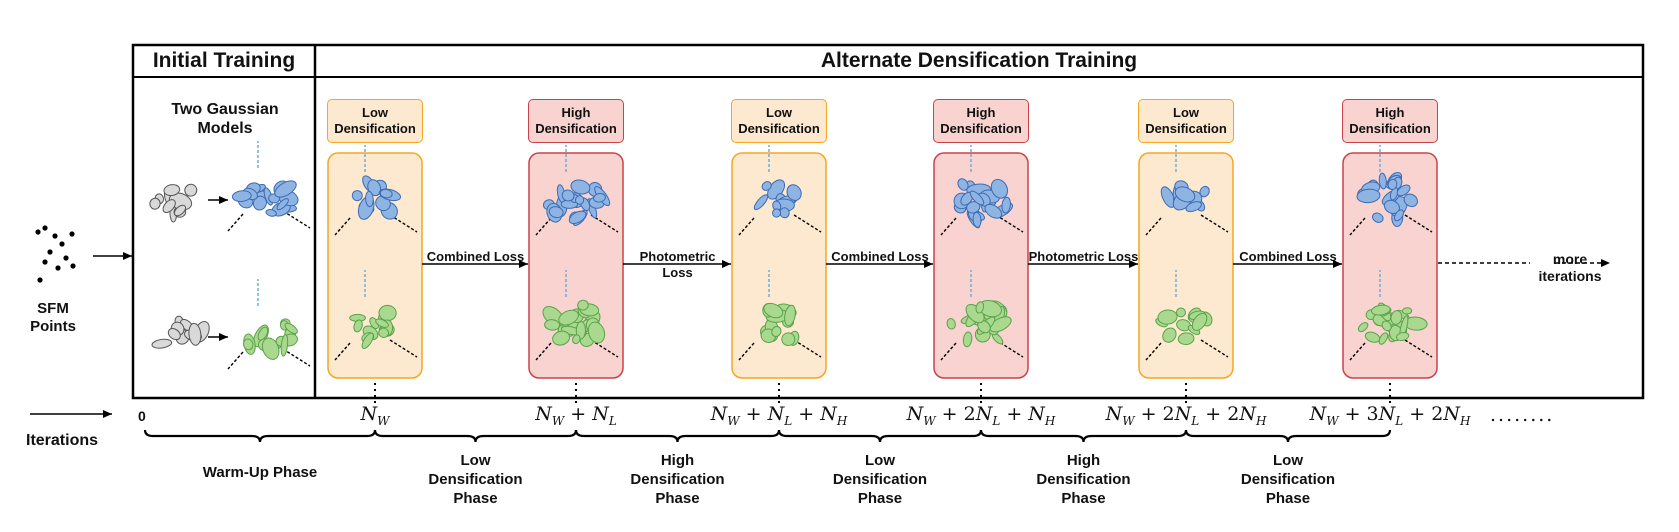 This screenshot has height=532, width=1679. What do you see at coordinates (225, 119) in the screenshot?
I see `two-gaussian-models-label: Two Gaussian Models` at bounding box center [225, 119].